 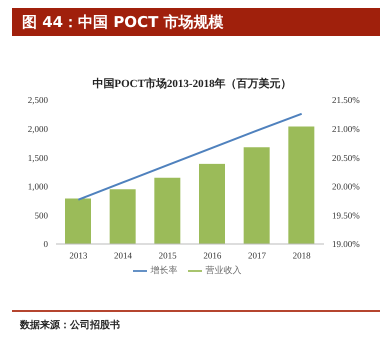 I want to click on y-tick-label: 500, so click(x=41, y=215).